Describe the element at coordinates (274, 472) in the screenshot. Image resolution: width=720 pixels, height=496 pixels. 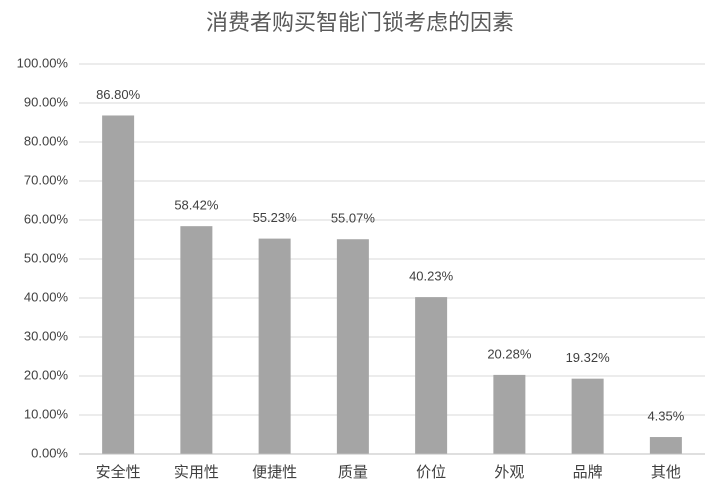
I see `x-tick-label: 便捷性` at that location.